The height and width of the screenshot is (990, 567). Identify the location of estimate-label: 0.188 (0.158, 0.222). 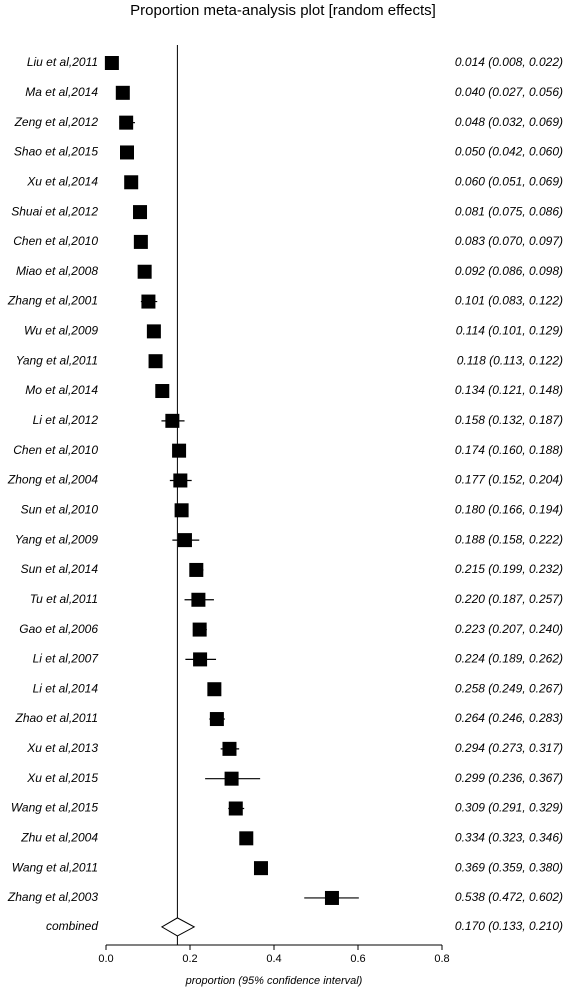
(509, 539).